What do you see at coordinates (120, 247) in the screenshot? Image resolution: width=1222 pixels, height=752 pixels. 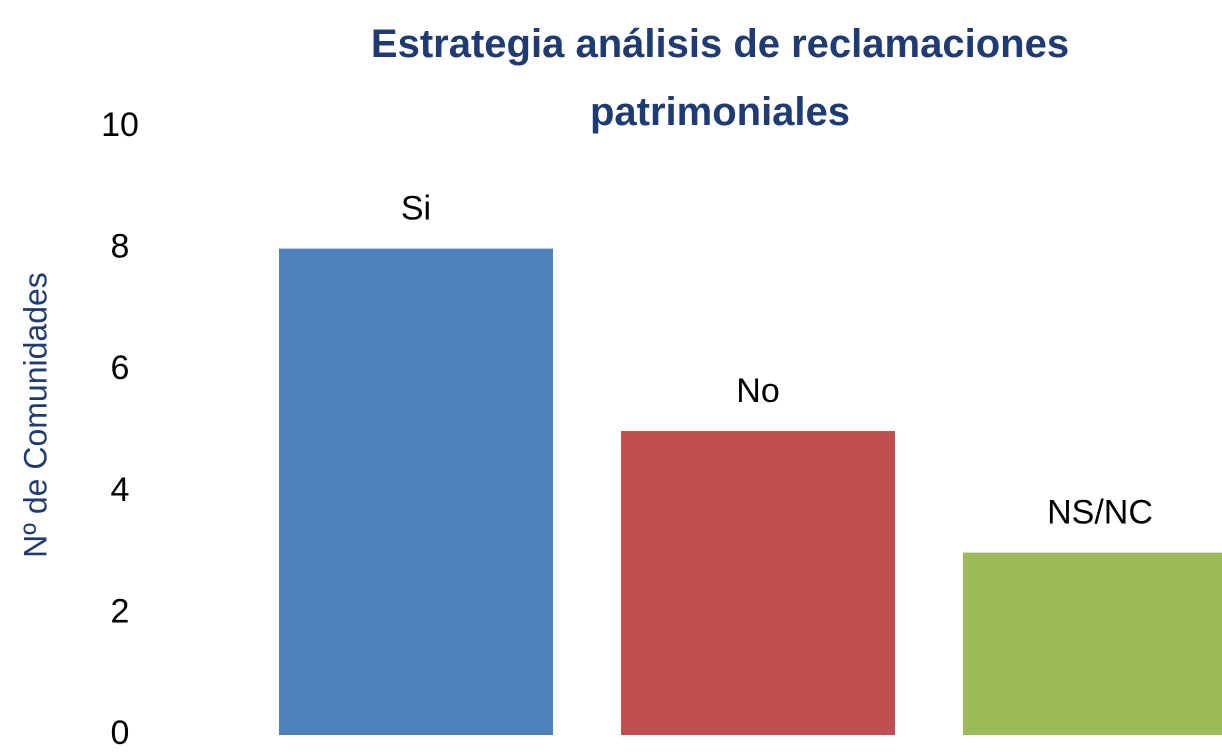 I see `y-tick-label: 8` at bounding box center [120, 247].